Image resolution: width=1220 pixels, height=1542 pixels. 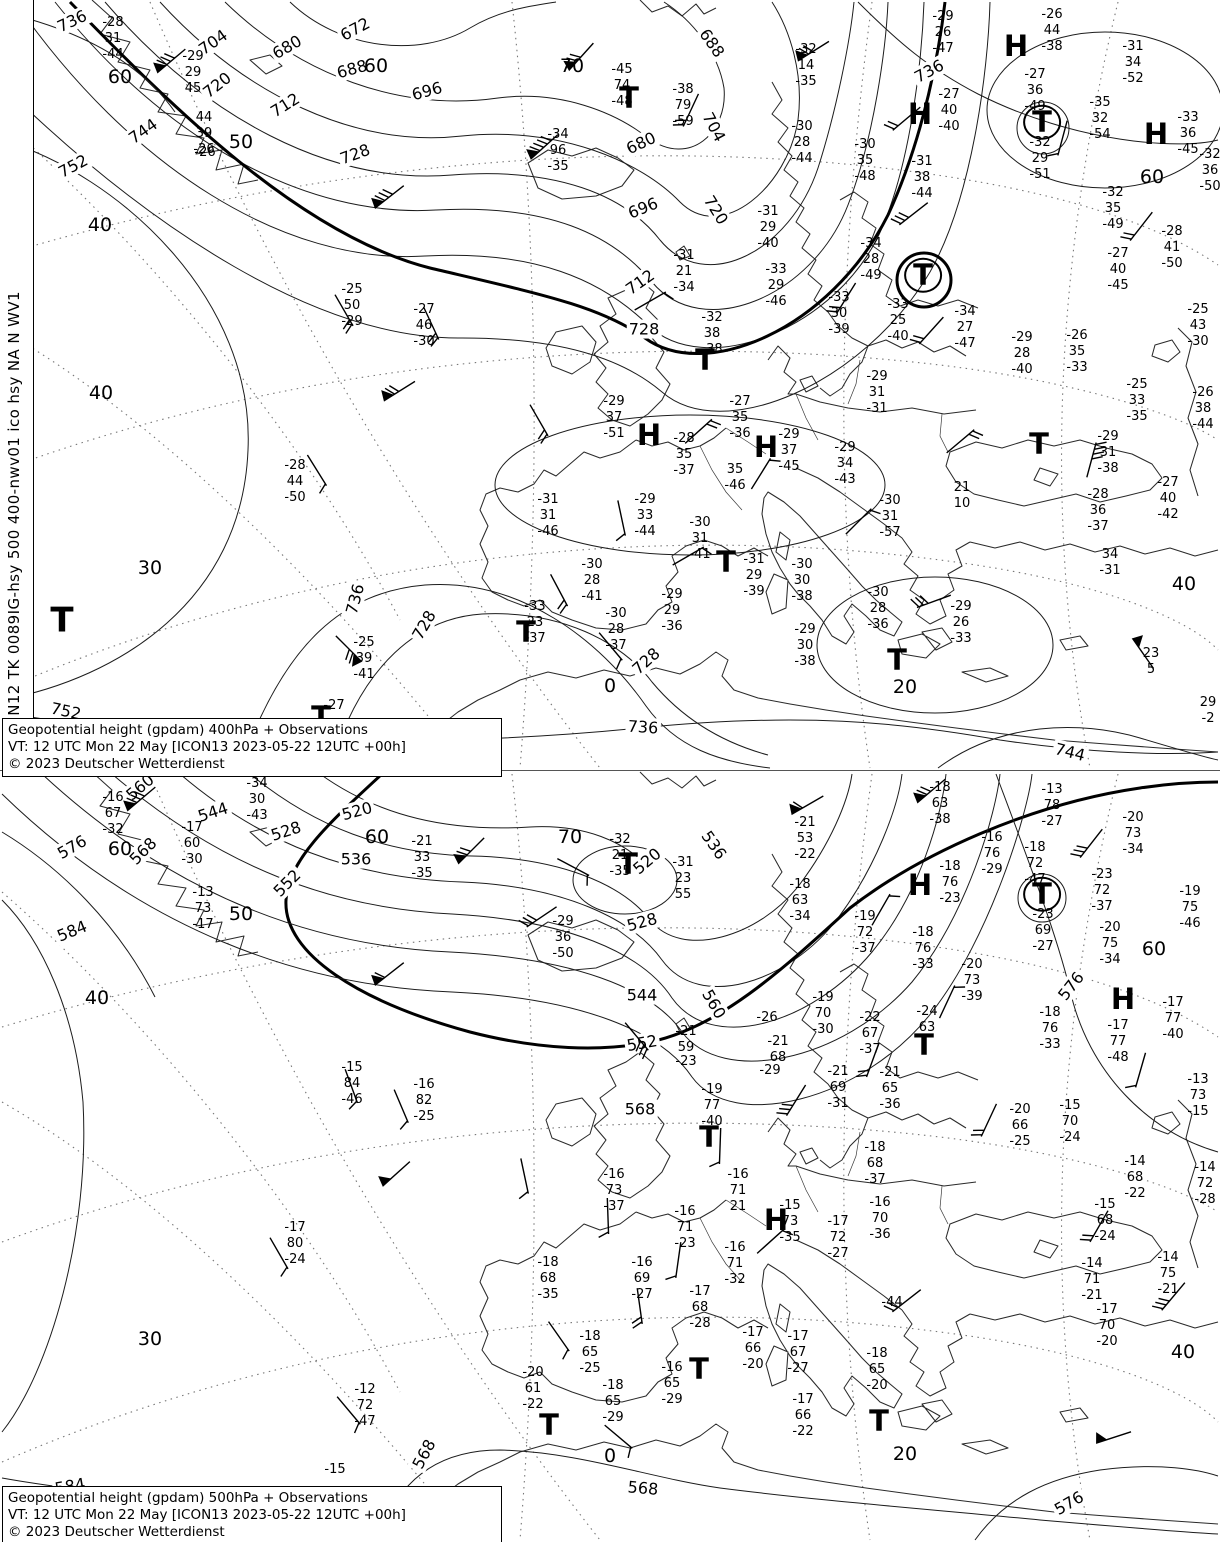 I want to click on contour-label: 552, so click(x=287, y=883).